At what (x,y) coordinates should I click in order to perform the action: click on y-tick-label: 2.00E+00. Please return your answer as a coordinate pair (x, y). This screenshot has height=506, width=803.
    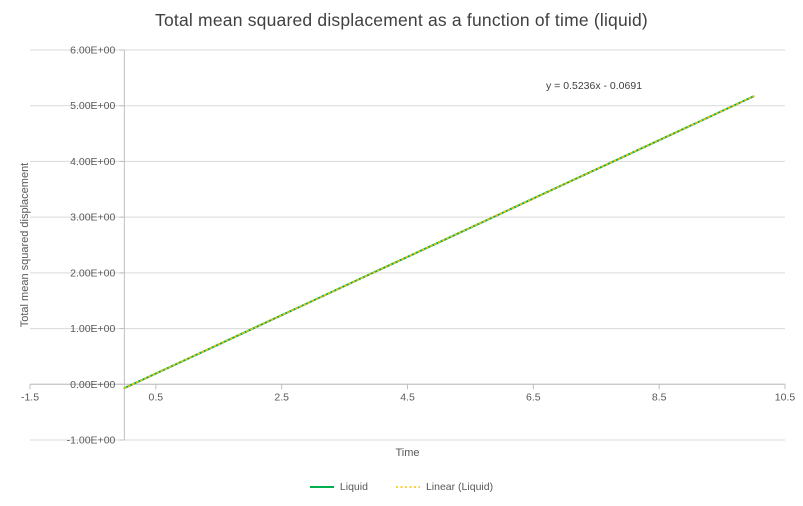
    Looking at the image, I should click on (92, 273).